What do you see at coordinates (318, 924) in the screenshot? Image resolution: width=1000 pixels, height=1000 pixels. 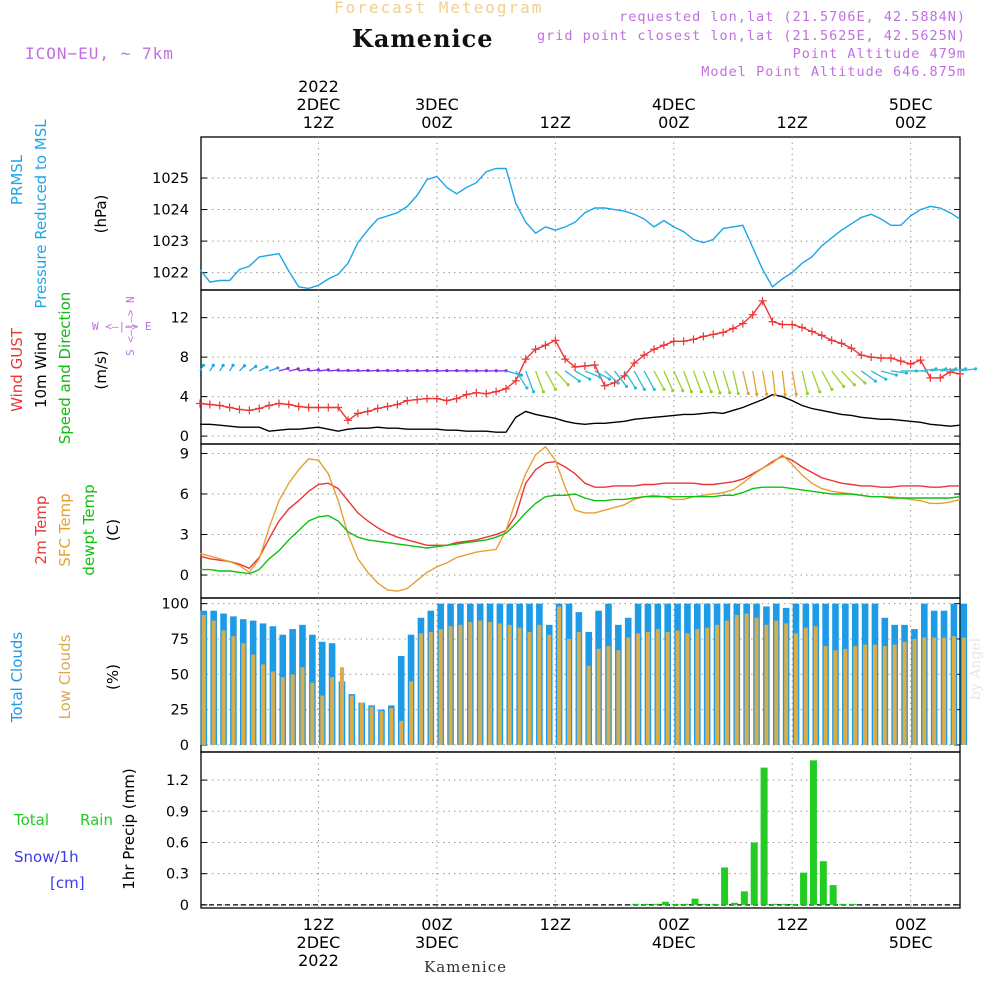 I see `bottom-time-label: 12Z` at bounding box center [318, 924].